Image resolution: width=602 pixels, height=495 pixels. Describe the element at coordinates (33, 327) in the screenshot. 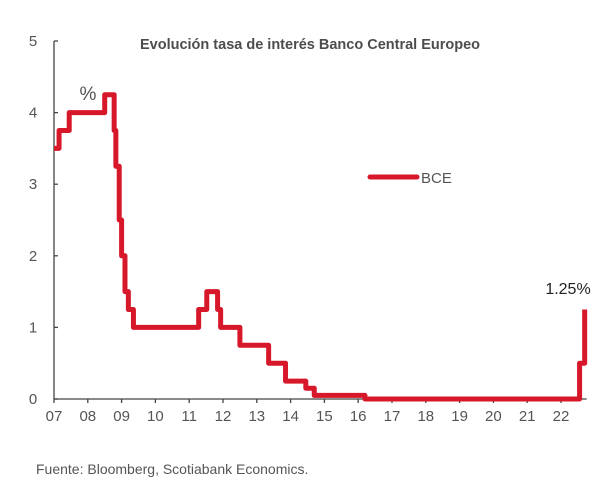

I see `y-tick-label: 1` at that location.